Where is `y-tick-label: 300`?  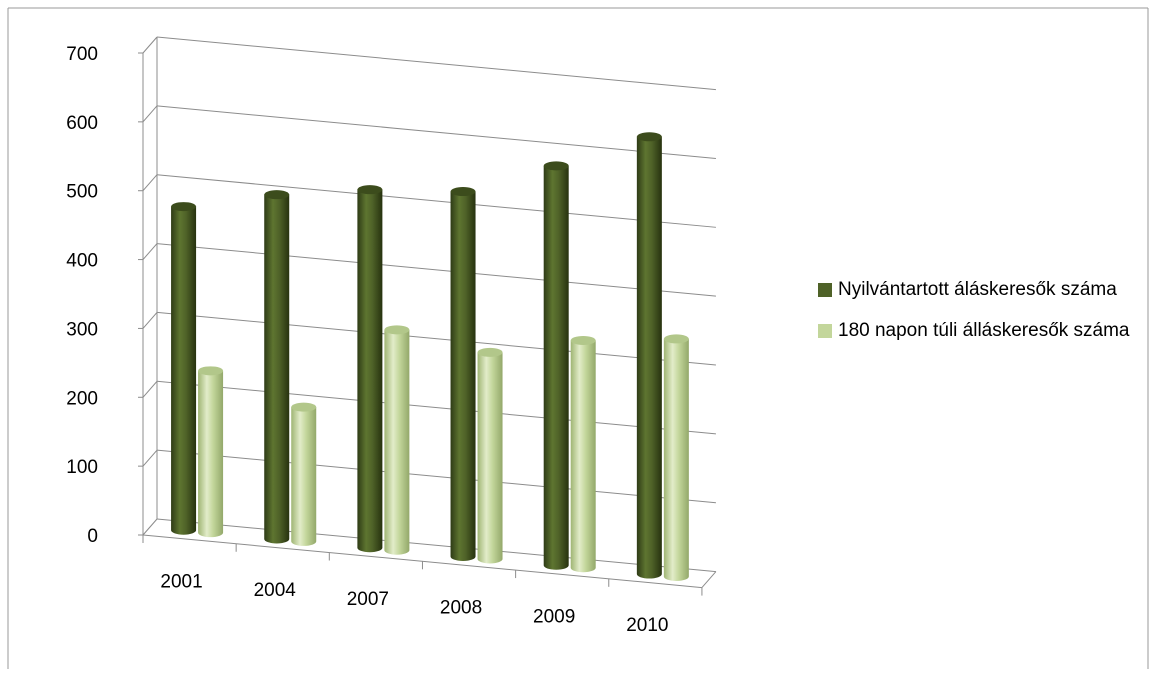 y-tick-label: 300 is located at coordinates (82, 329).